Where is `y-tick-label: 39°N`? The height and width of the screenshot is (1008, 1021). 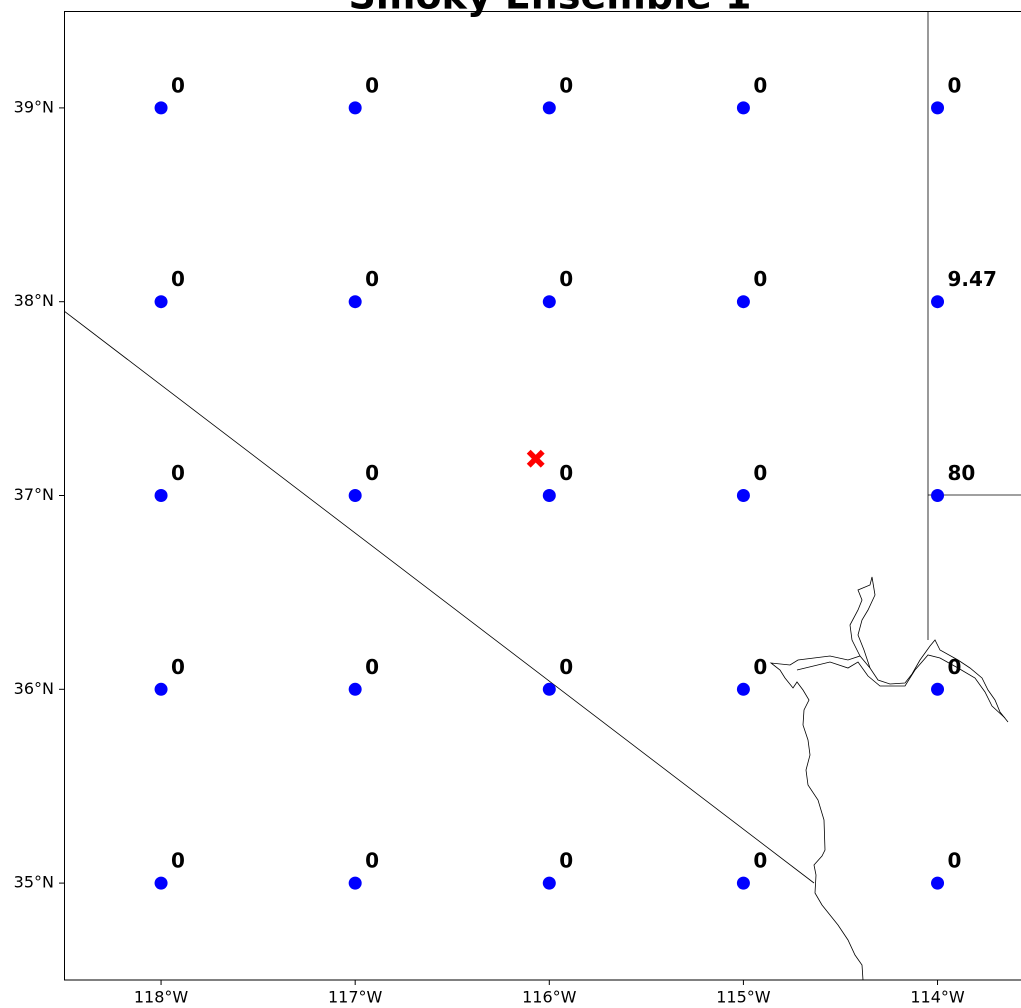
y-tick-label: 39°N is located at coordinates (34, 106).